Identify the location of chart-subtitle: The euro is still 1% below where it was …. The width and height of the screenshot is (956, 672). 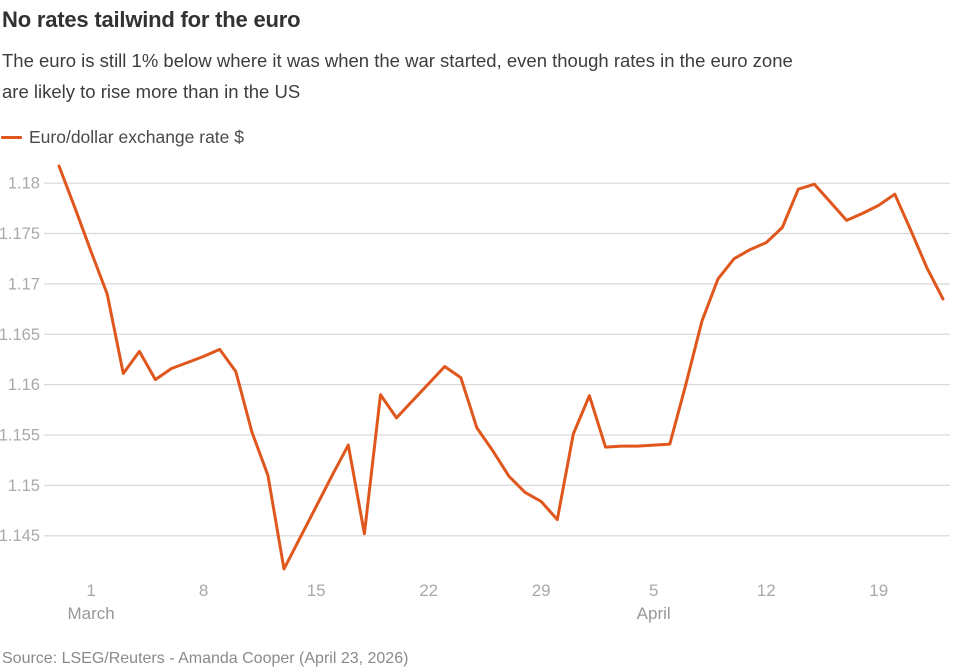
(397, 76).